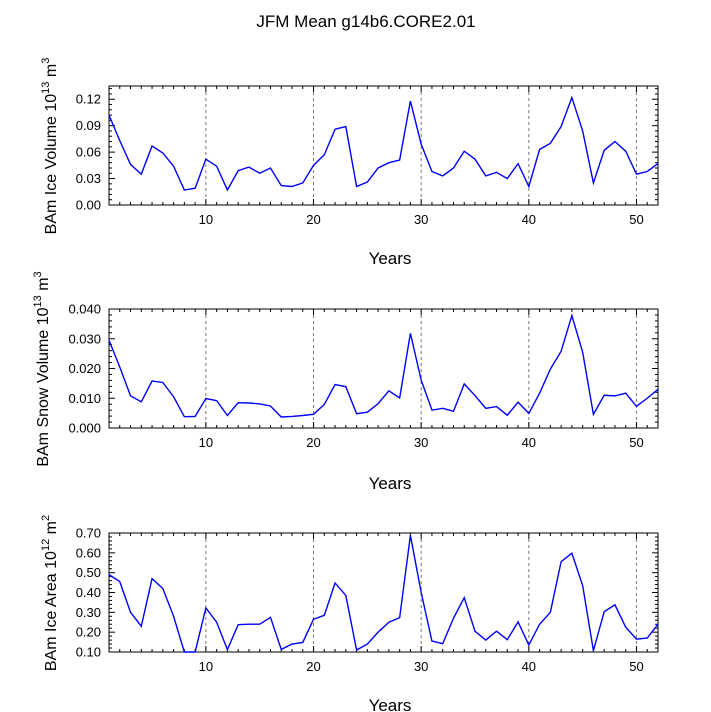 Image resolution: width=711 pixels, height=712 pixels. I want to click on ice-volume-y-tick-label: 0.06, so click(88, 152).